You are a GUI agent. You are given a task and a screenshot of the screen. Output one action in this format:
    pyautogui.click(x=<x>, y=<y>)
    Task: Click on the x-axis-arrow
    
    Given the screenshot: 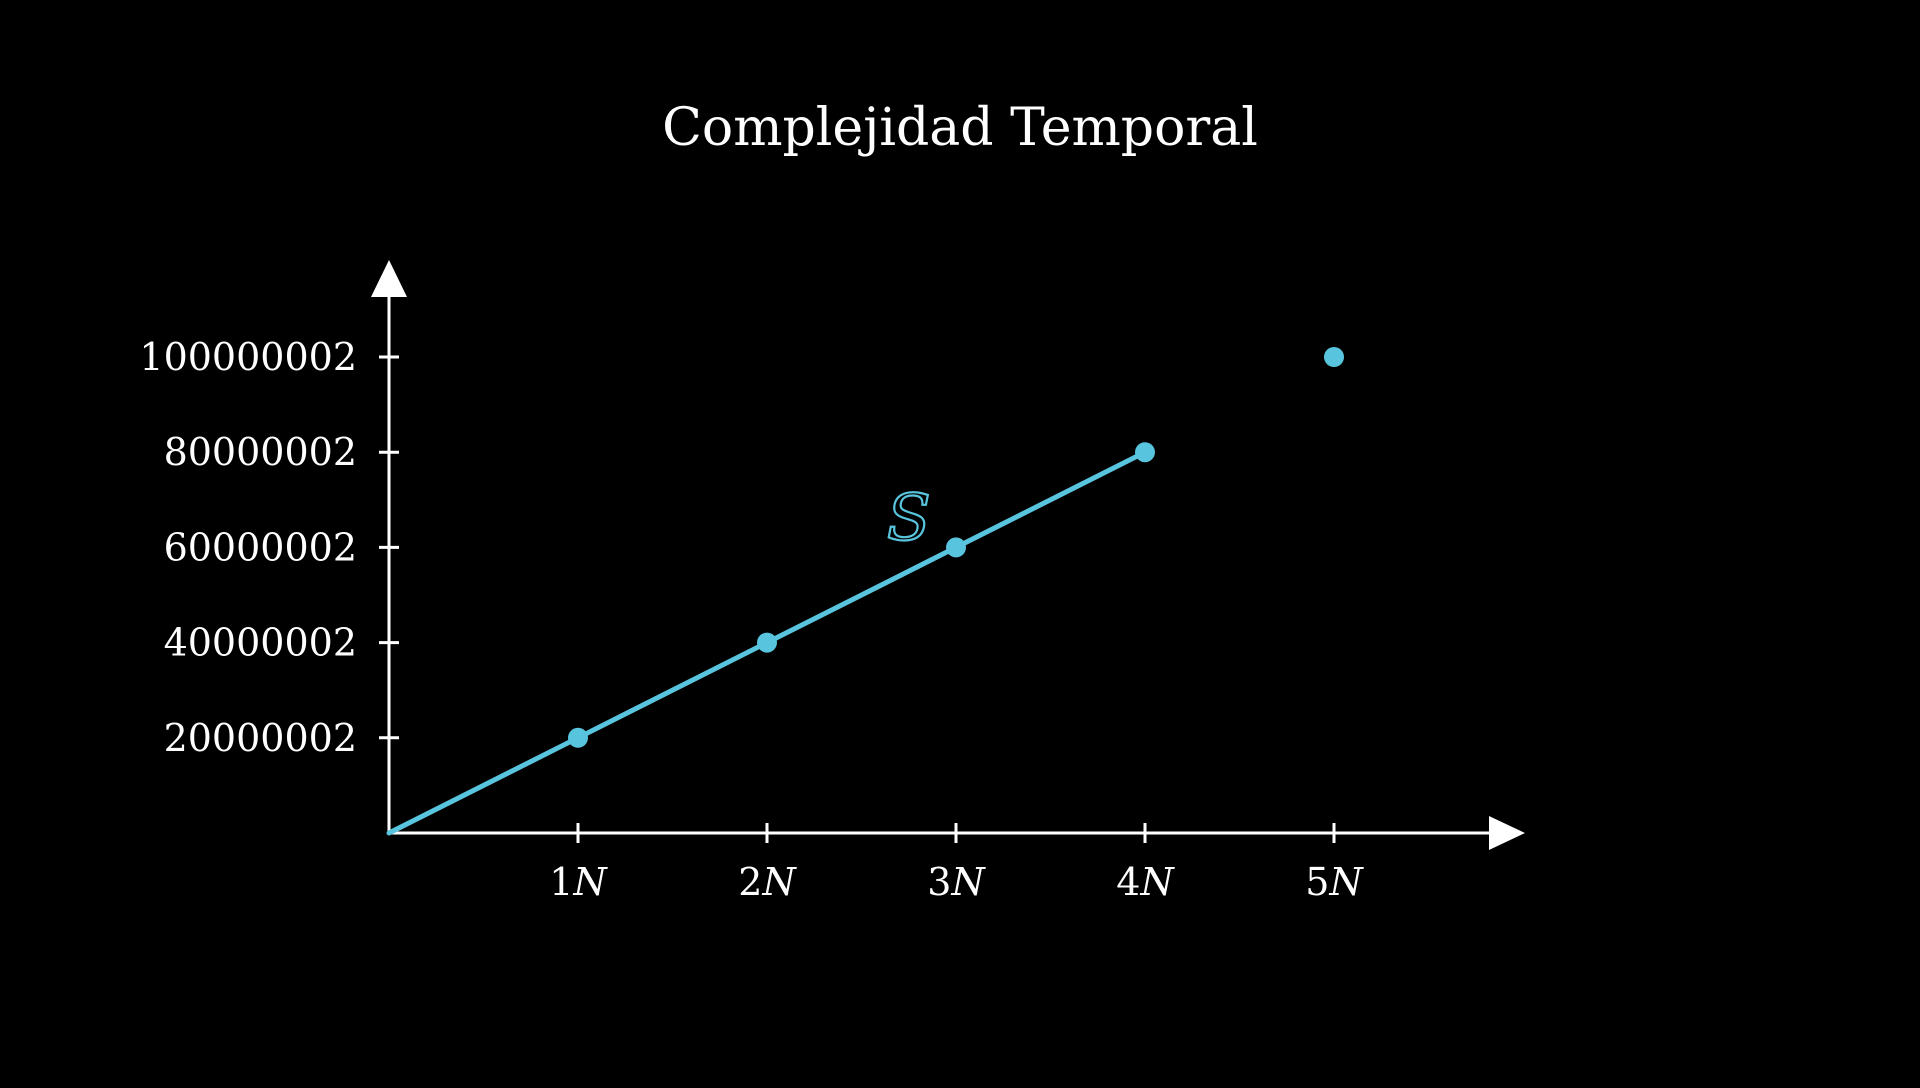 What is the action you would take?
    pyautogui.click(x=1507, y=833)
    